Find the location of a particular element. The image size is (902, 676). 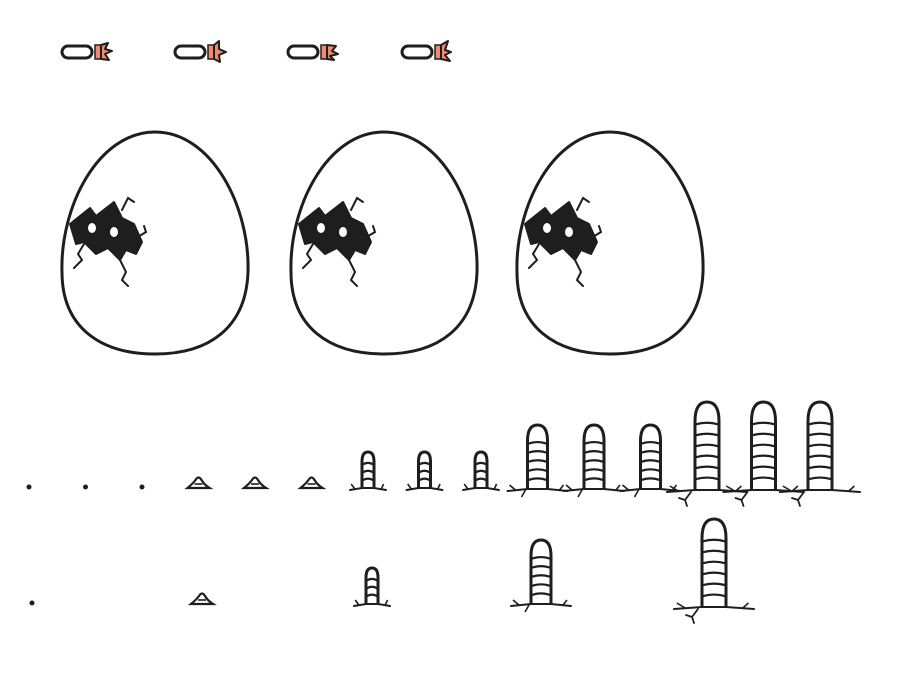

spike-stage-dot is located at coordinates (32, 603).